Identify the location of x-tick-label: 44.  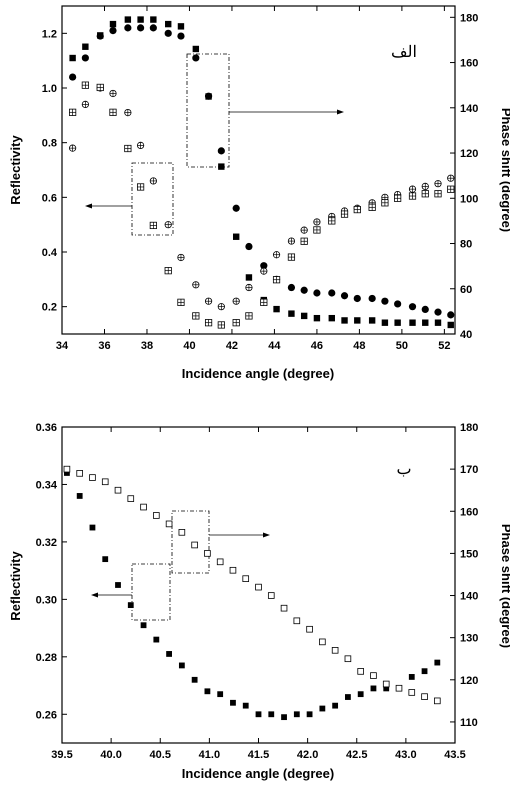
(274, 346).